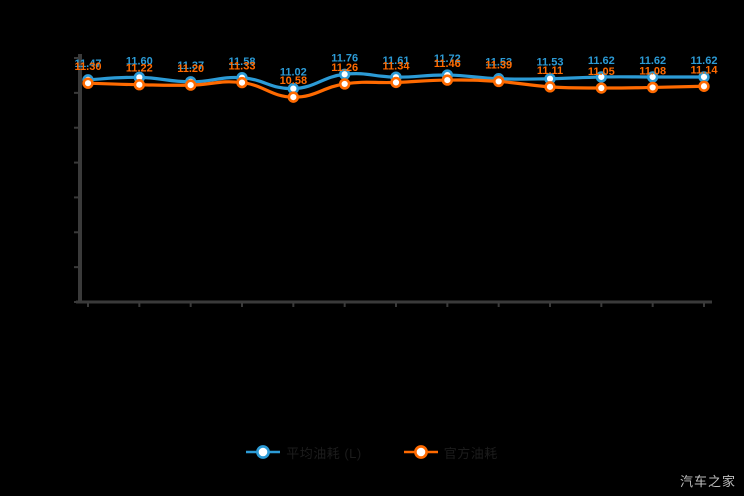 The width and height of the screenshot is (744, 496). Describe the element at coordinates (344, 58) in the screenshot. I see `data-label: 11.76` at that location.